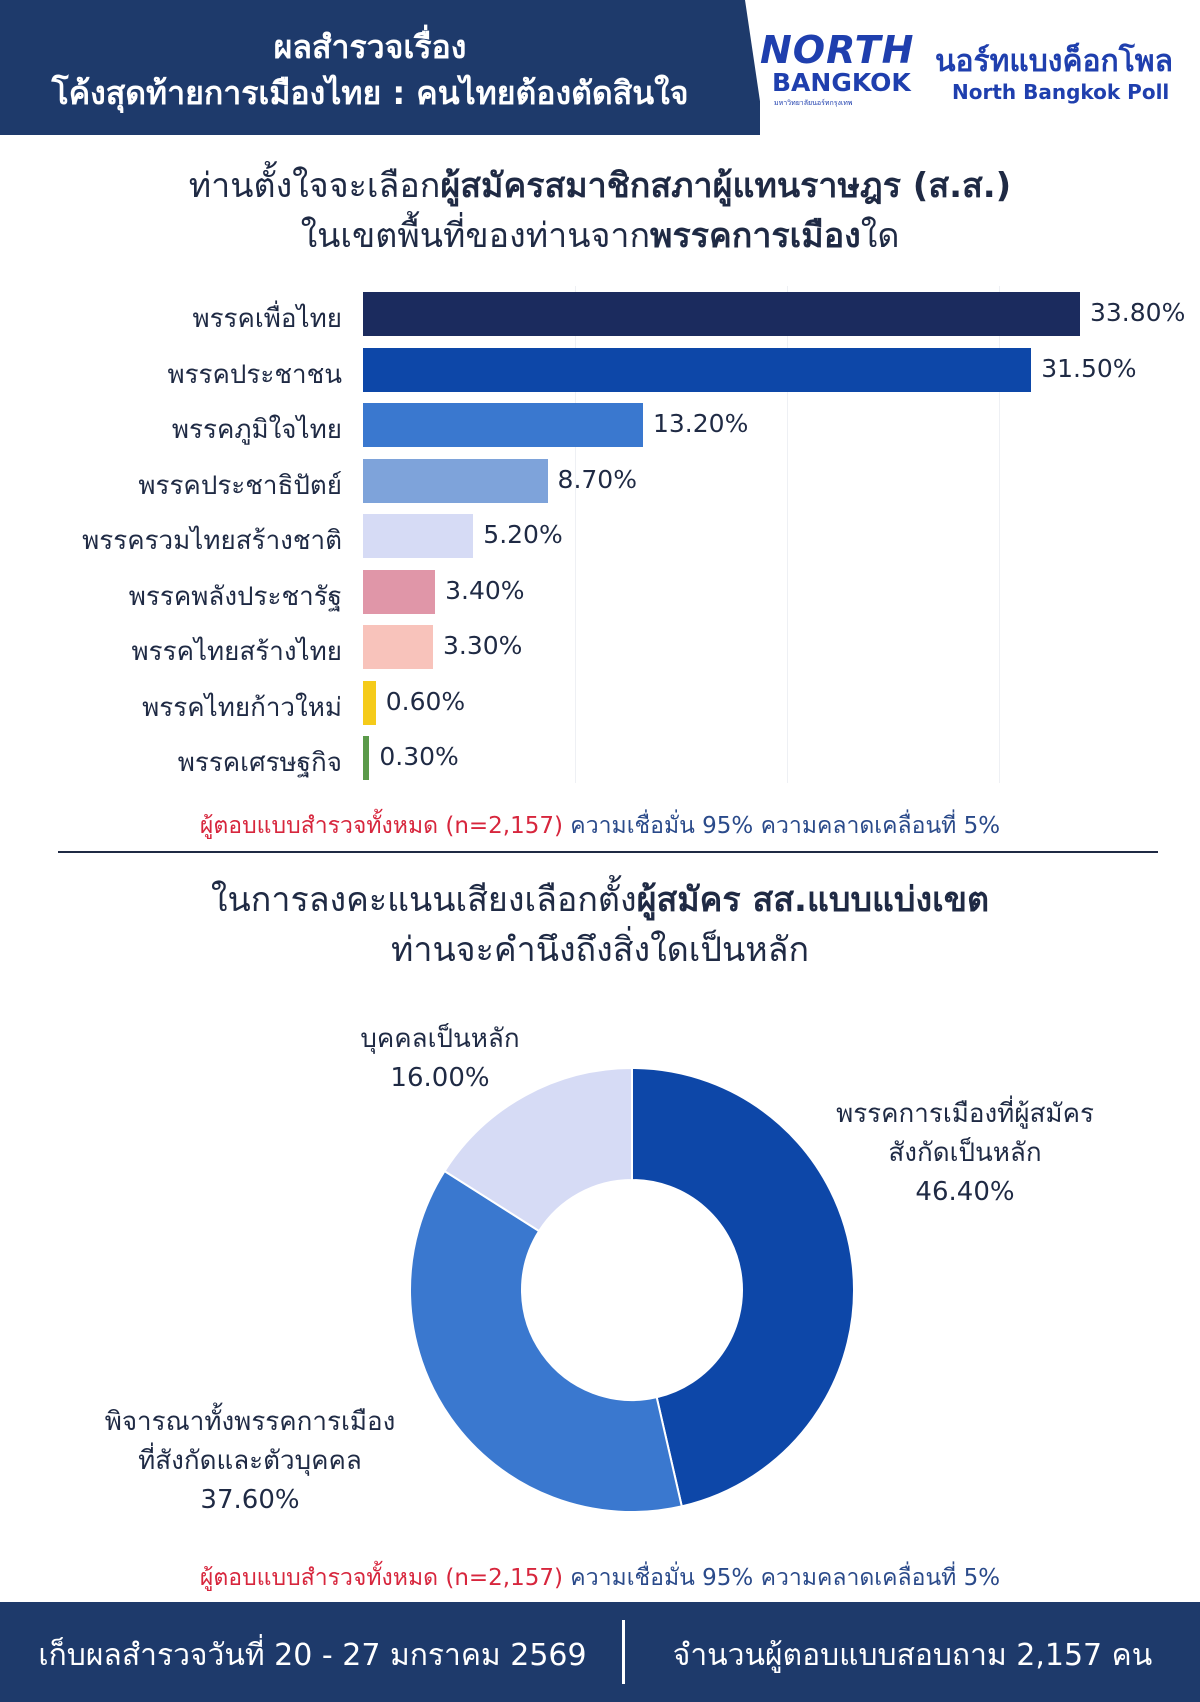 Image resolution: width=1200 pixels, height=1702 pixels. Describe the element at coordinates (1138, 312) in the screenshot. I see `bar-value-label: 33.80%` at that location.